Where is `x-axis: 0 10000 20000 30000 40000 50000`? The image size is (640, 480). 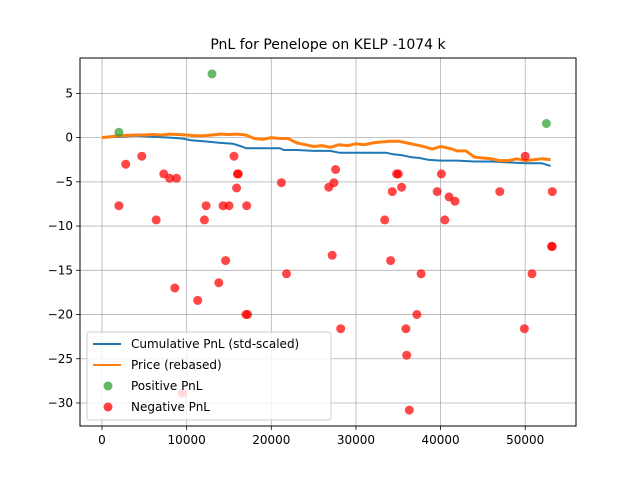 x-axis: 0 10000 20000 30000 40000 50000 is located at coordinates (321, 436).